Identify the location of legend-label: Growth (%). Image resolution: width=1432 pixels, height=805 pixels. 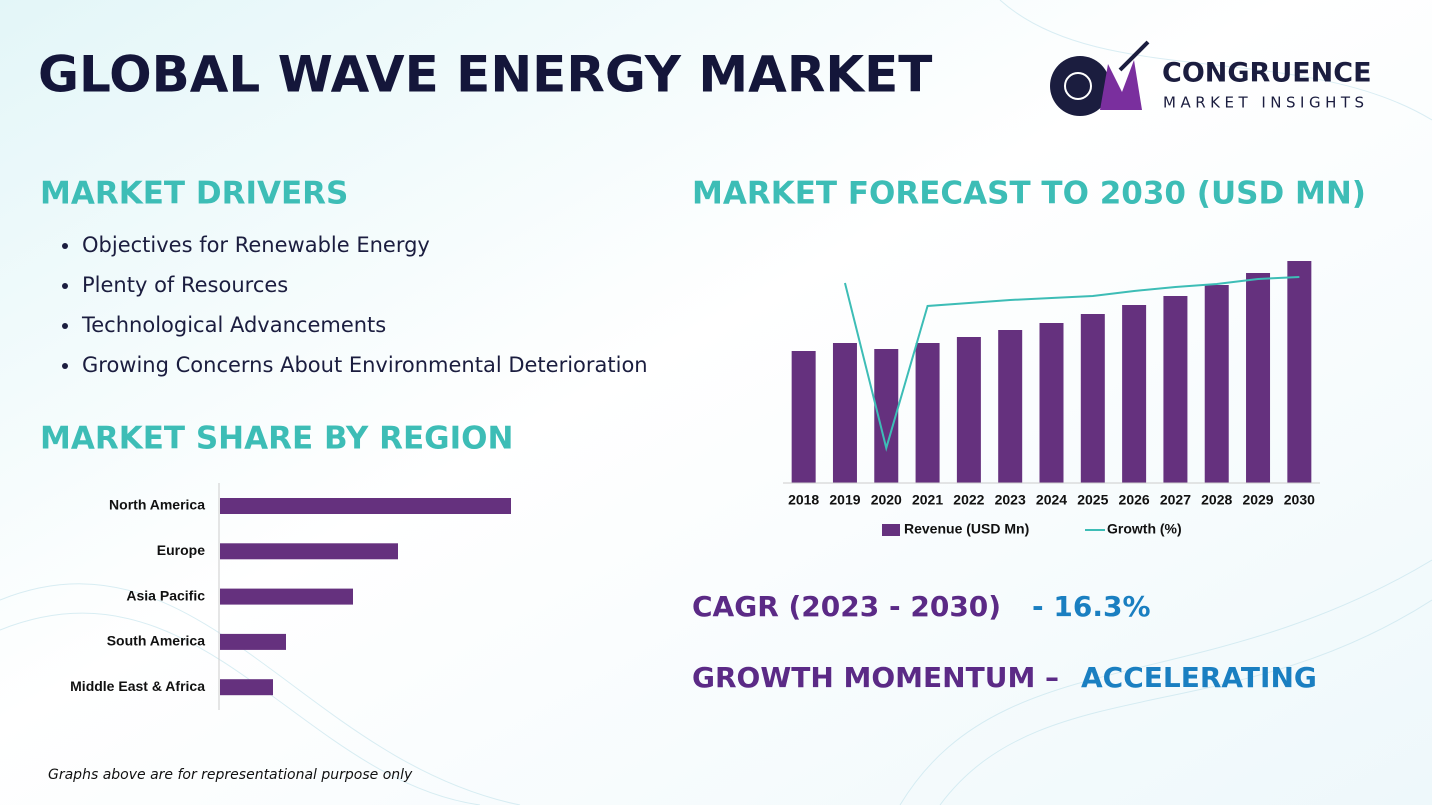
(1144, 529).